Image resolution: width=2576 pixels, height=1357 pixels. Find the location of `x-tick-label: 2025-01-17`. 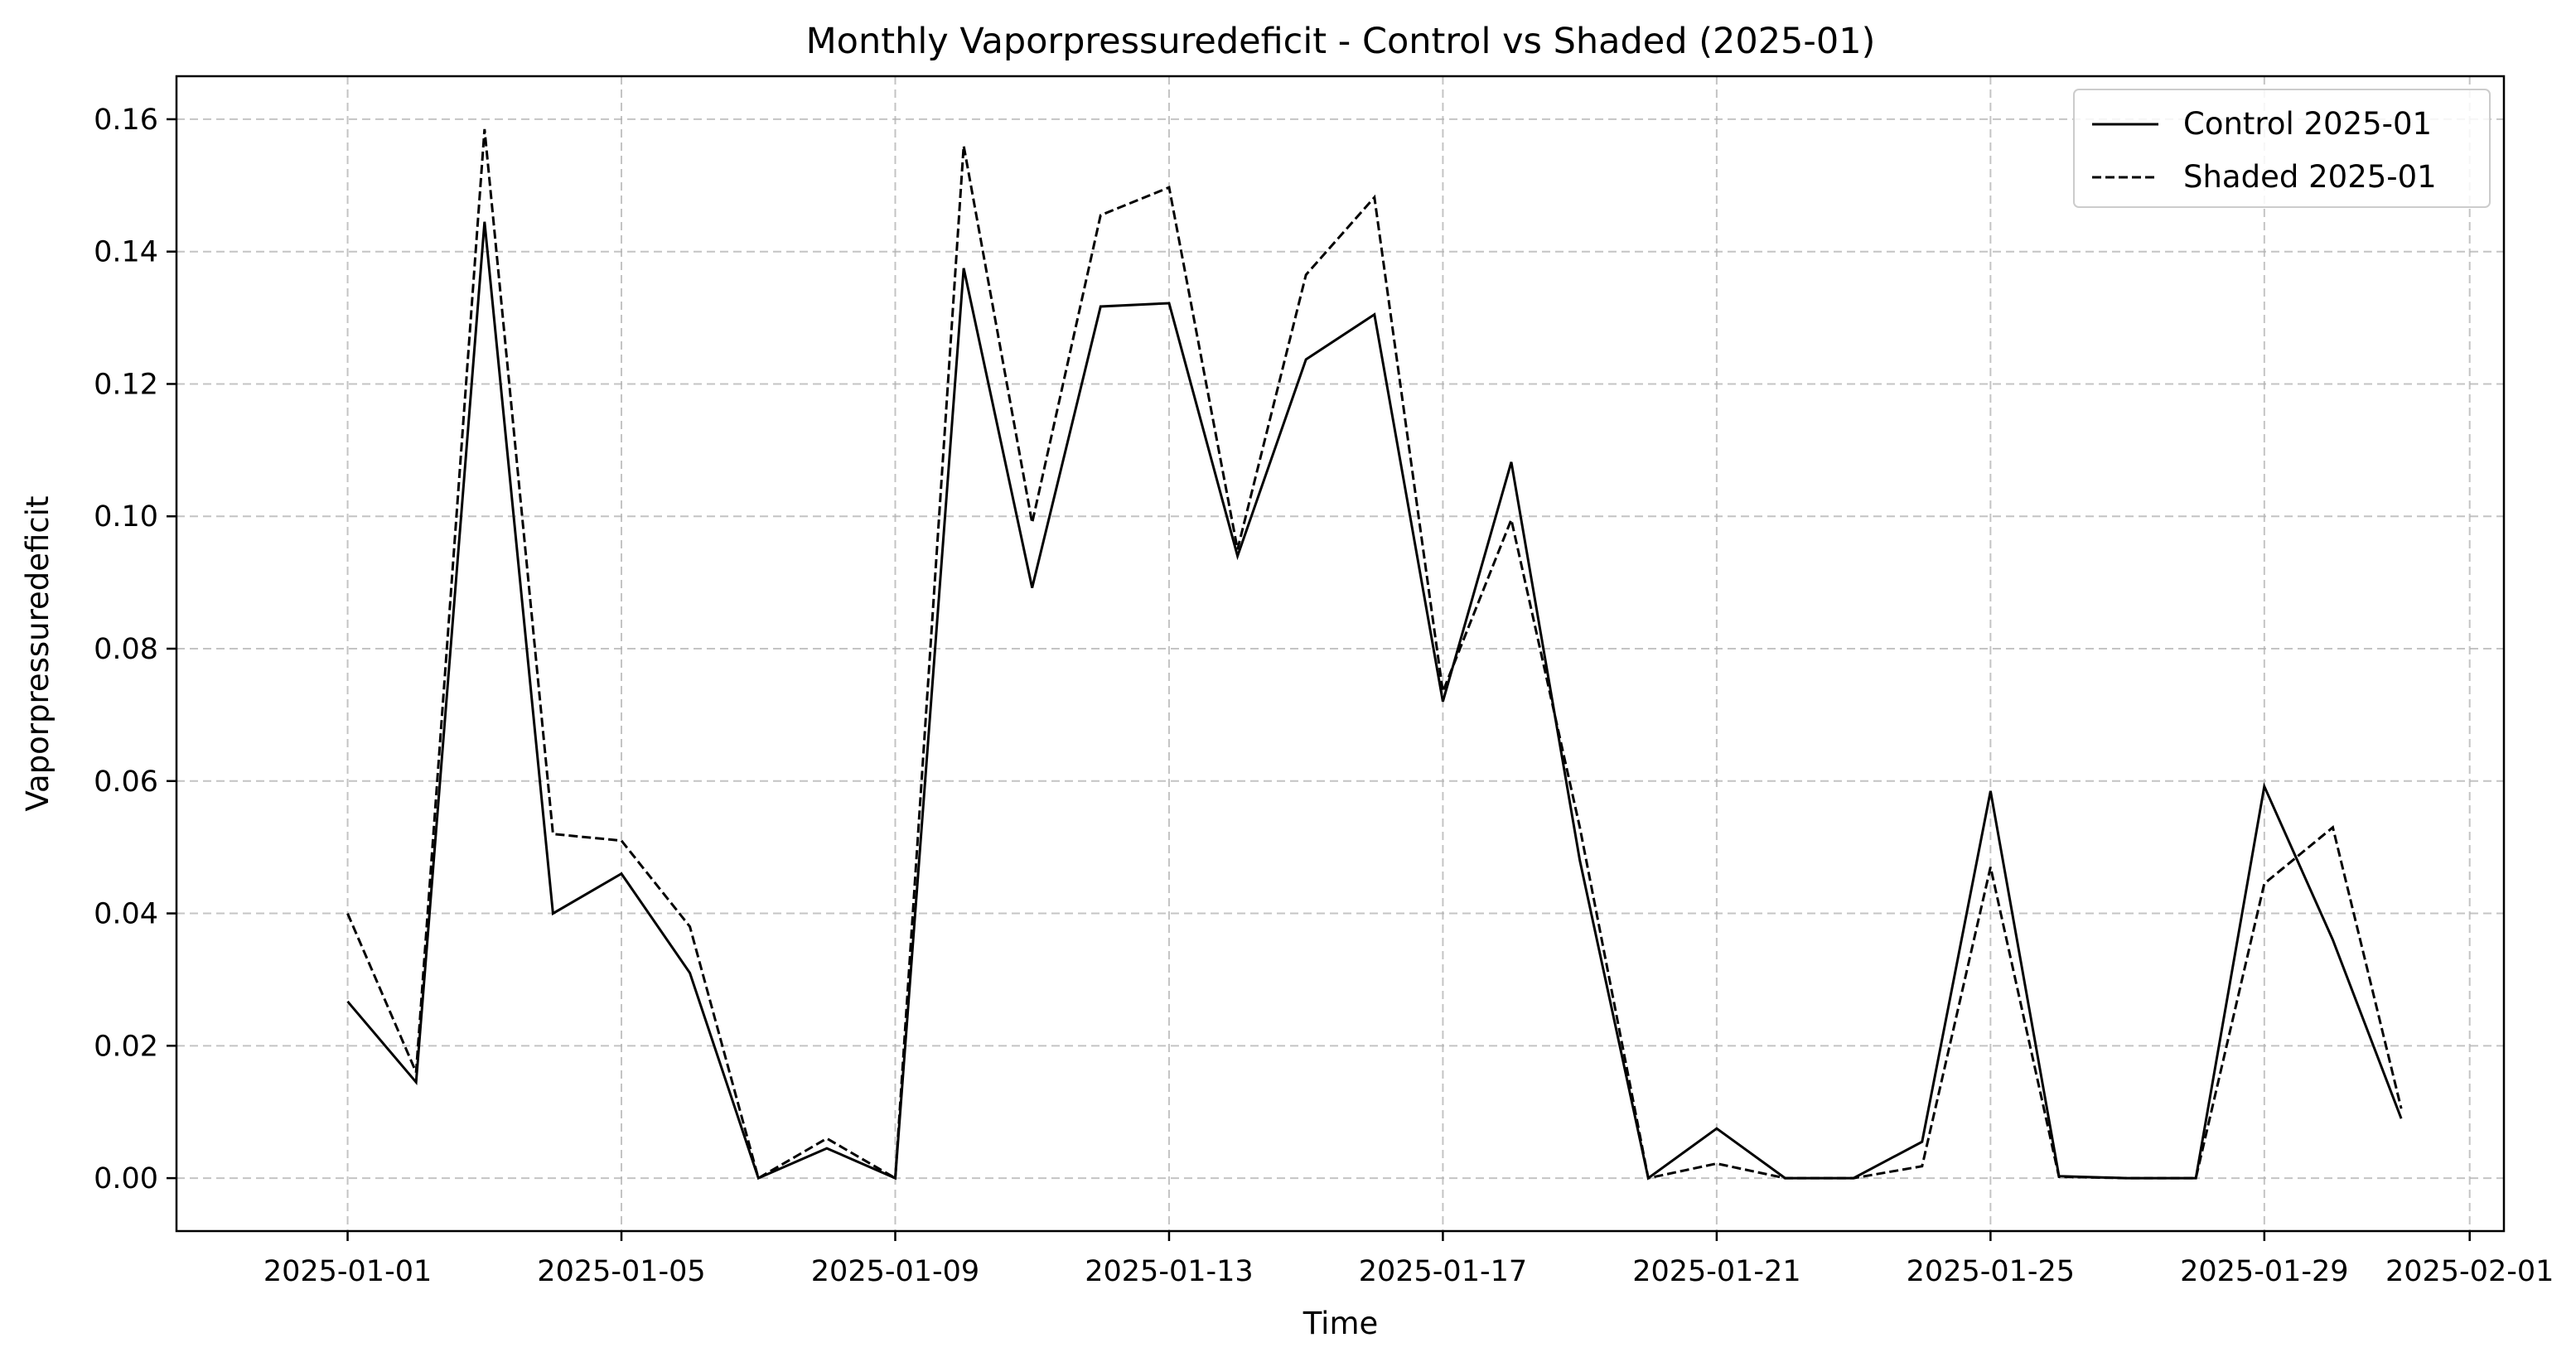

x-tick-label: 2025-01-17 is located at coordinates (1443, 1271).